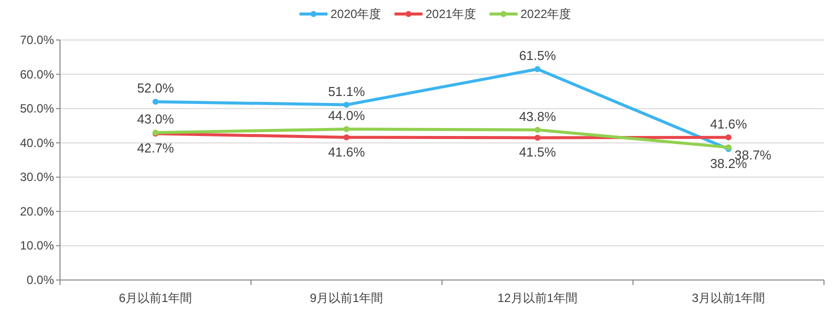 This screenshot has height=325, width=834. What do you see at coordinates (537, 298) in the screenshot?
I see `x-tick-label: 12月以前1年間` at bounding box center [537, 298].